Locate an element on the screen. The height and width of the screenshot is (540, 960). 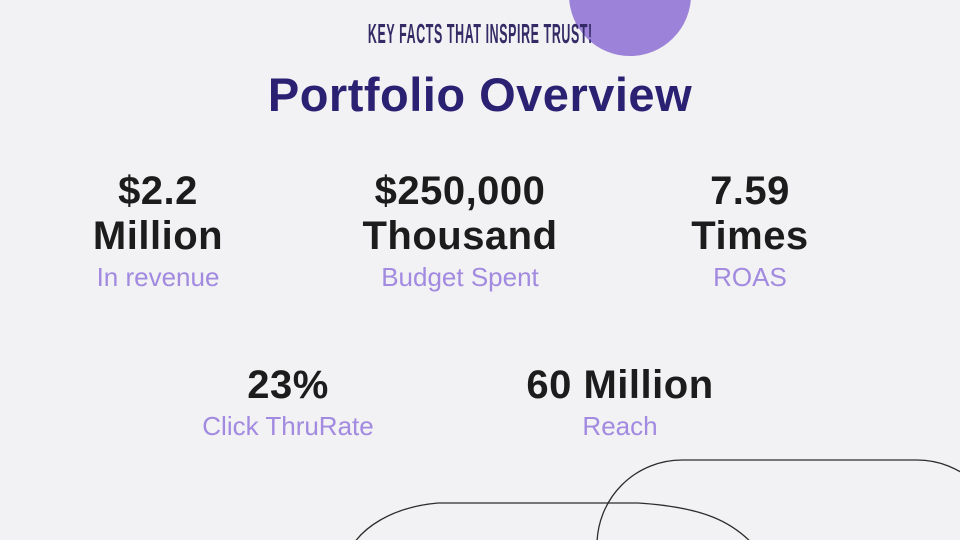
stat-value-line2: Times is located at coordinates (750, 236).